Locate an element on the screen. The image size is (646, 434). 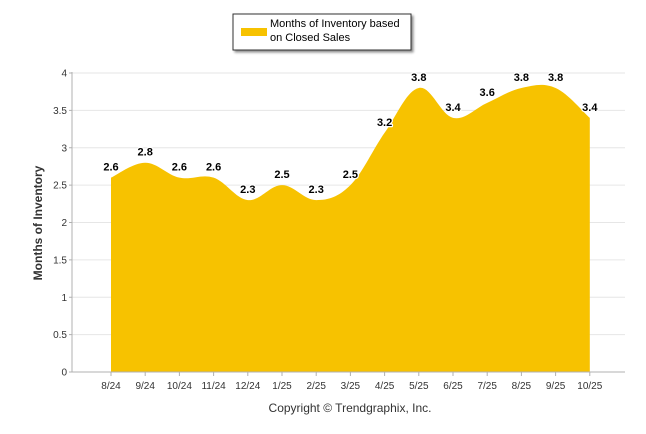
x-tick-label: 10/25 is located at coordinates (589, 386).